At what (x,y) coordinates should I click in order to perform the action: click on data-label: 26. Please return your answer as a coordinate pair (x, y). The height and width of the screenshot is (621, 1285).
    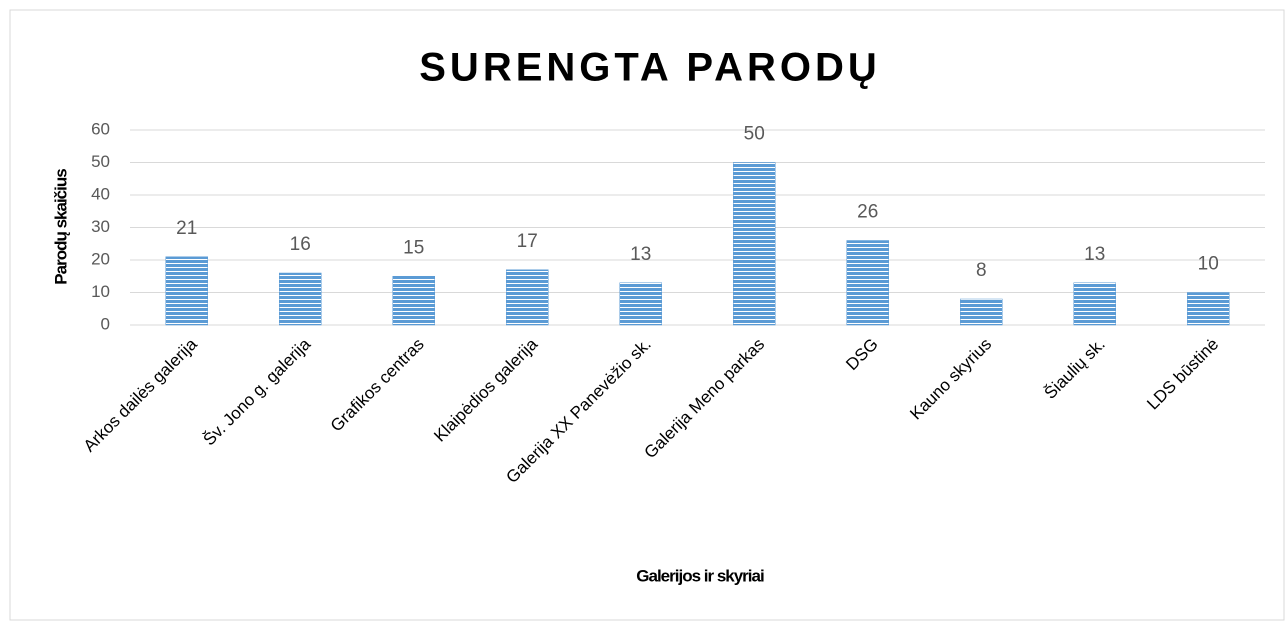
    Looking at the image, I should click on (867, 212).